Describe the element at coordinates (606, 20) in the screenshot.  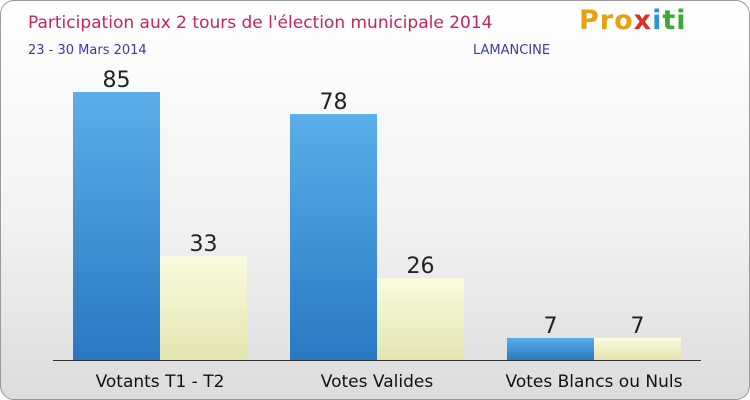
I see `logo-part-1: Pro` at that location.